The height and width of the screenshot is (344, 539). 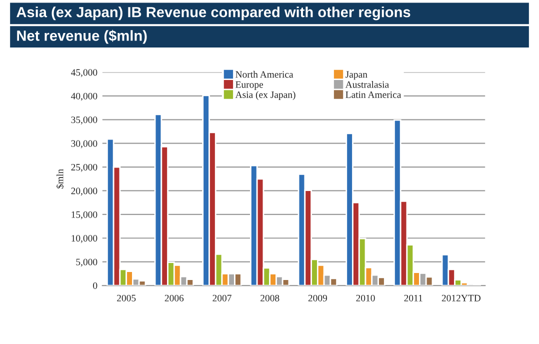 I want to click on y-tick-label: 25,000, so click(x=84, y=168).